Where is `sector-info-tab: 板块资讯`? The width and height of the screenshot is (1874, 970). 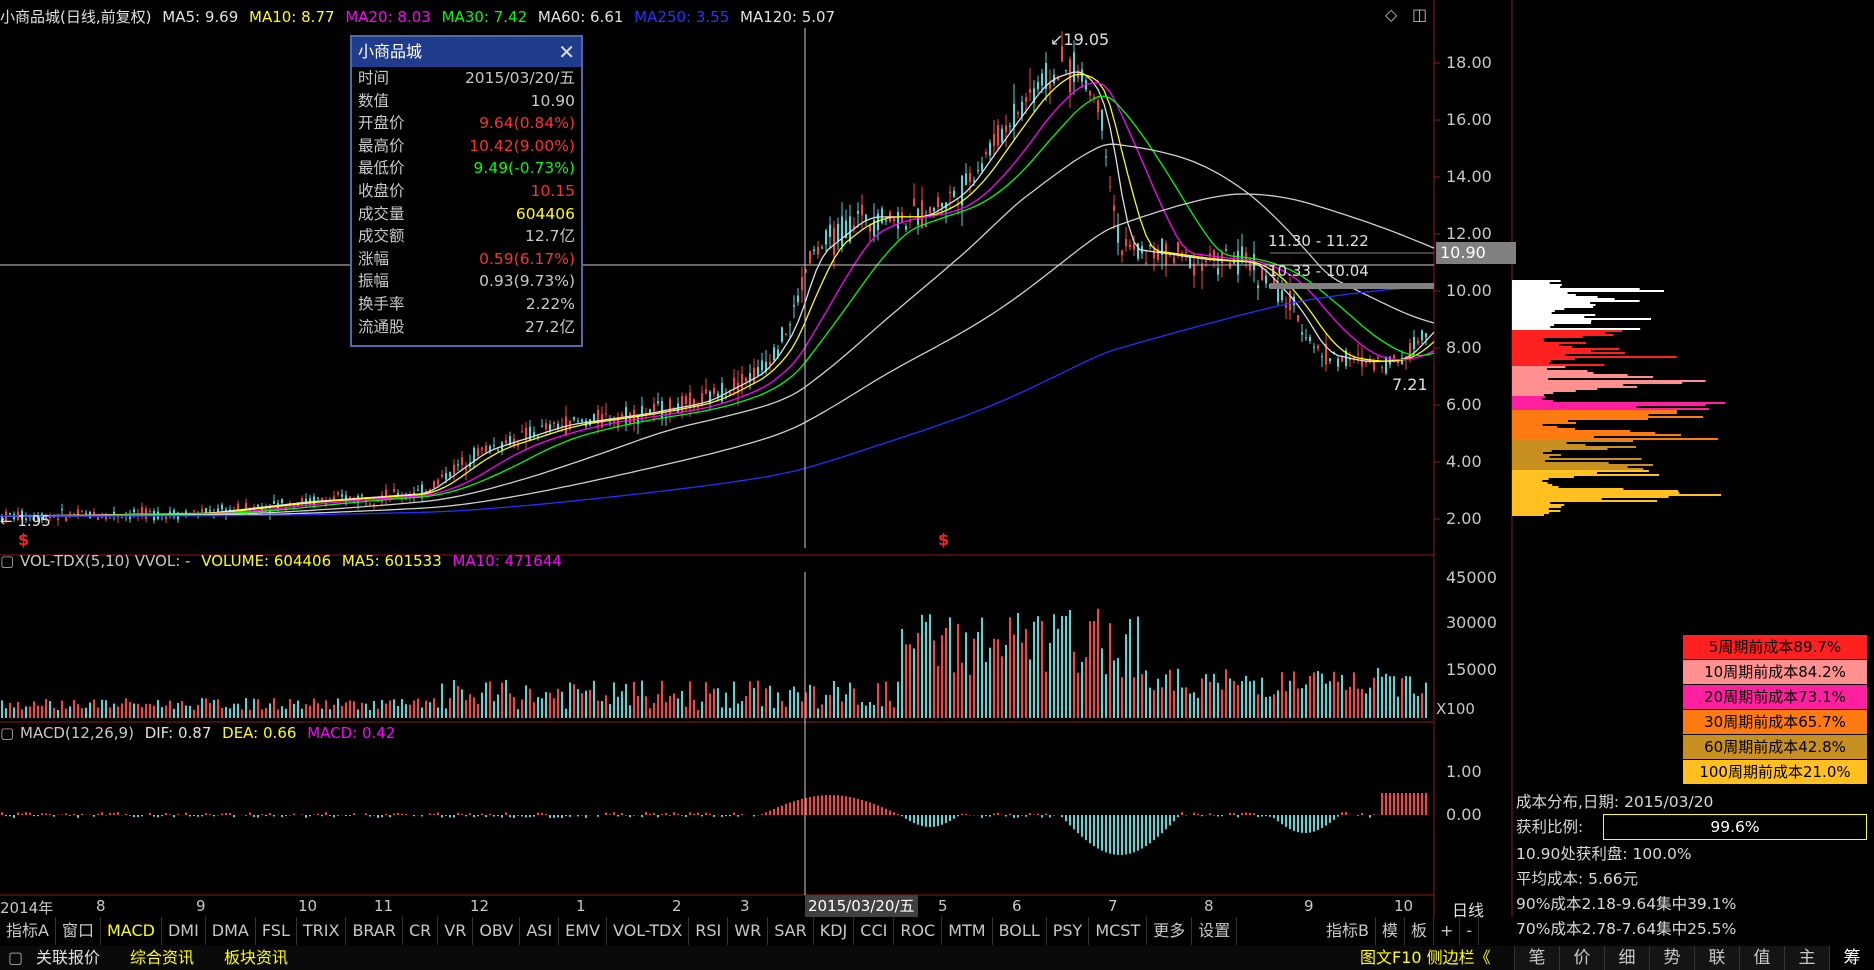
sector-info-tab: 板块资讯 is located at coordinates (256, 957).